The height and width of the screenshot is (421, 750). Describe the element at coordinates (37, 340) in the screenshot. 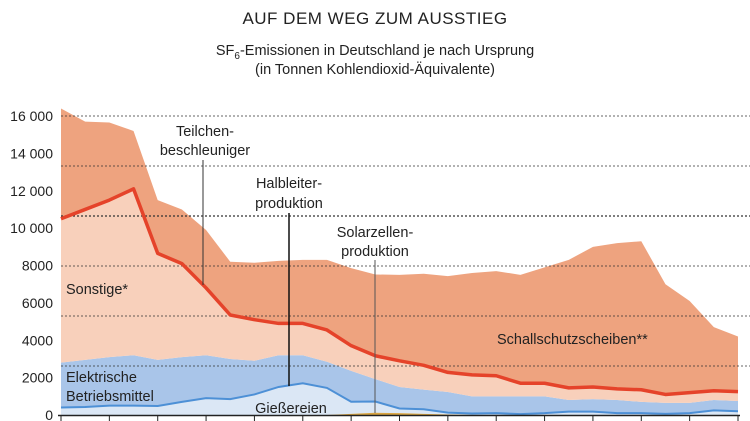

I see `y-tick-label: 4000` at that location.